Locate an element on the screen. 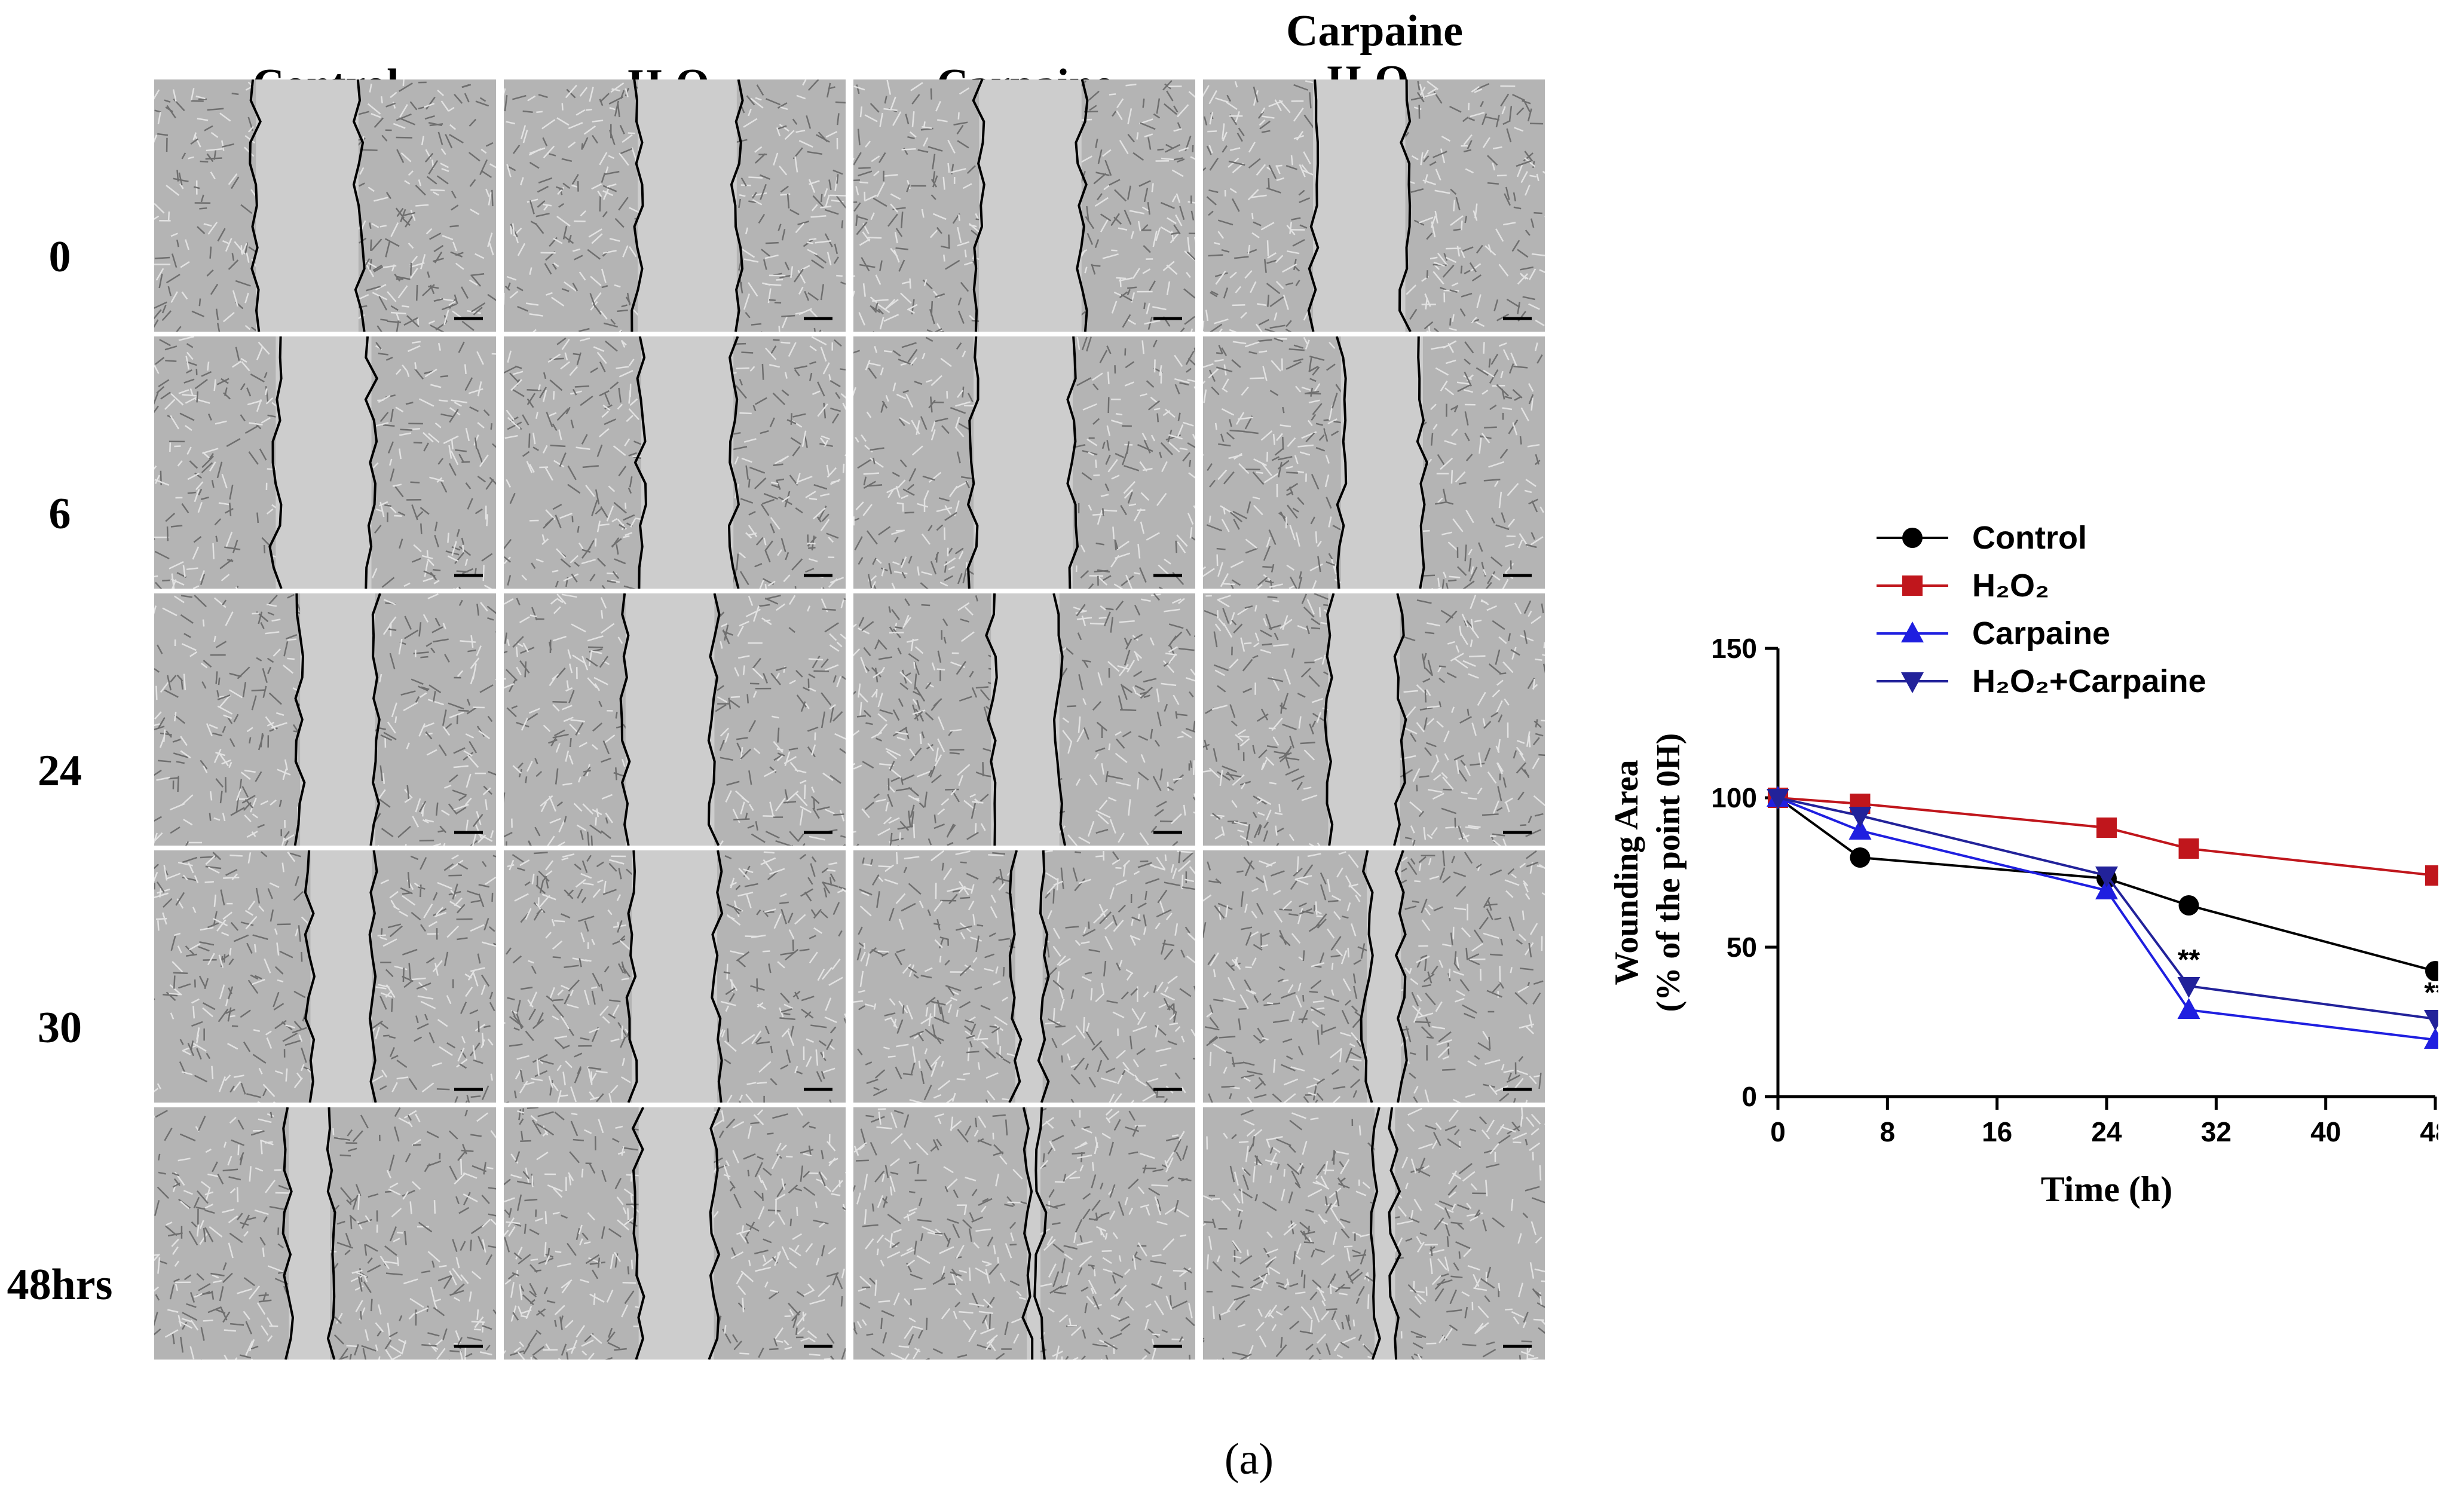 This screenshot has height=1491, width=2464. legend-label-1: H₂O₂ is located at coordinates (2010, 586).